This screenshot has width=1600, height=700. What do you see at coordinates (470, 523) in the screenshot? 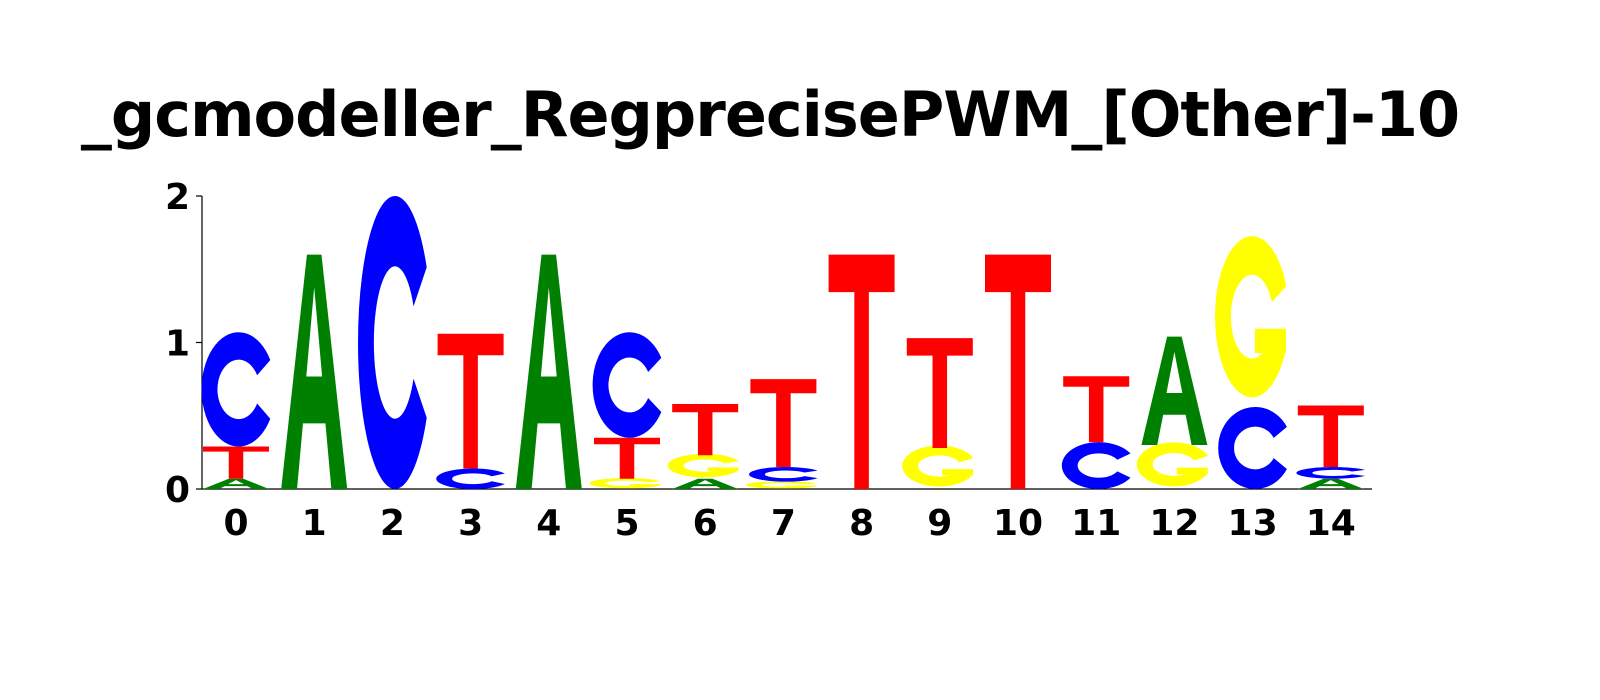
I see `x-tick-label: 3` at bounding box center [470, 523].